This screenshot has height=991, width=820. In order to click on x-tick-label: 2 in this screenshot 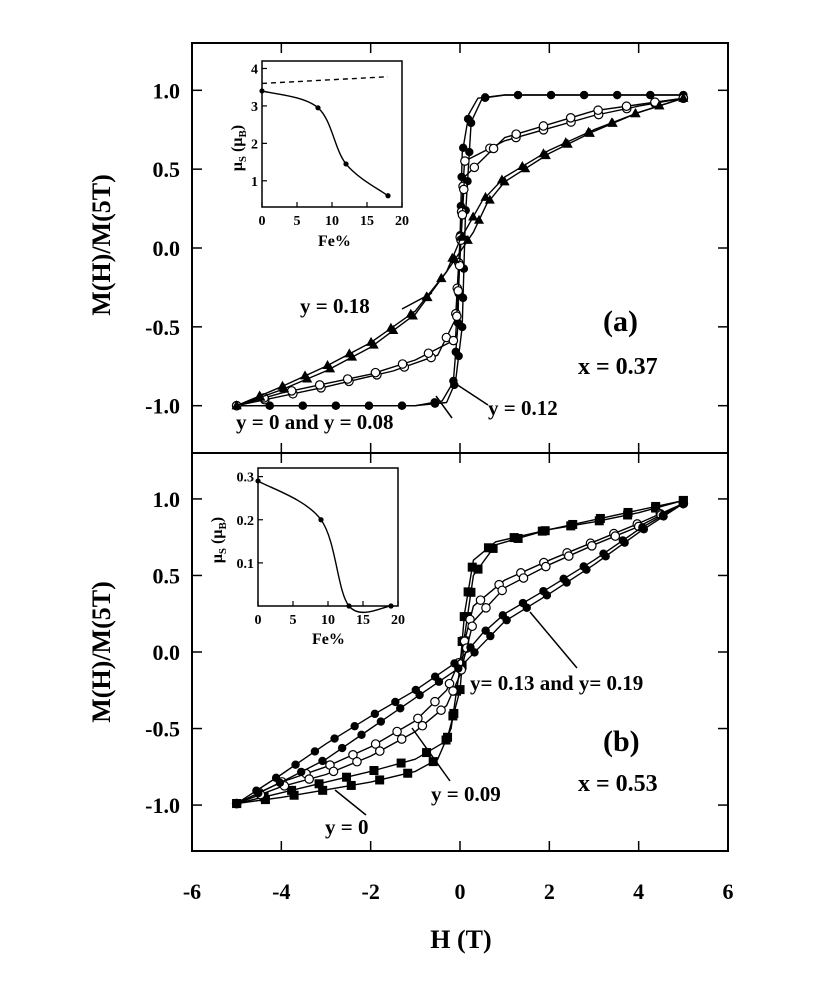, I will do `click(549, 891)`.